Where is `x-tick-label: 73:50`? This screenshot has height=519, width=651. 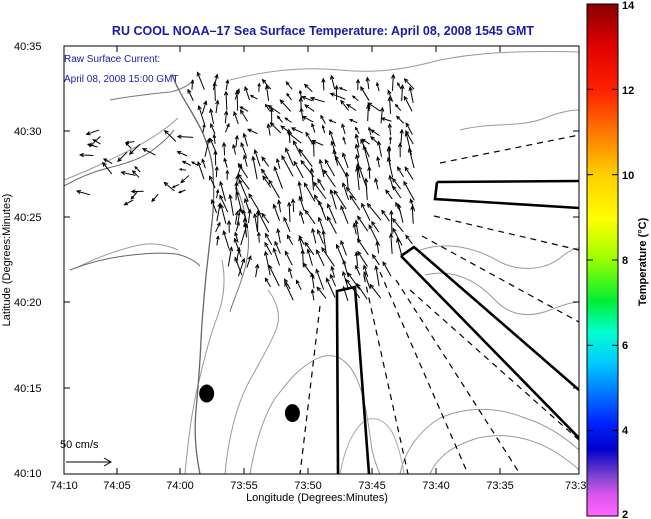 x-tick-label: 73:50 is located at coordinates (308, 486).